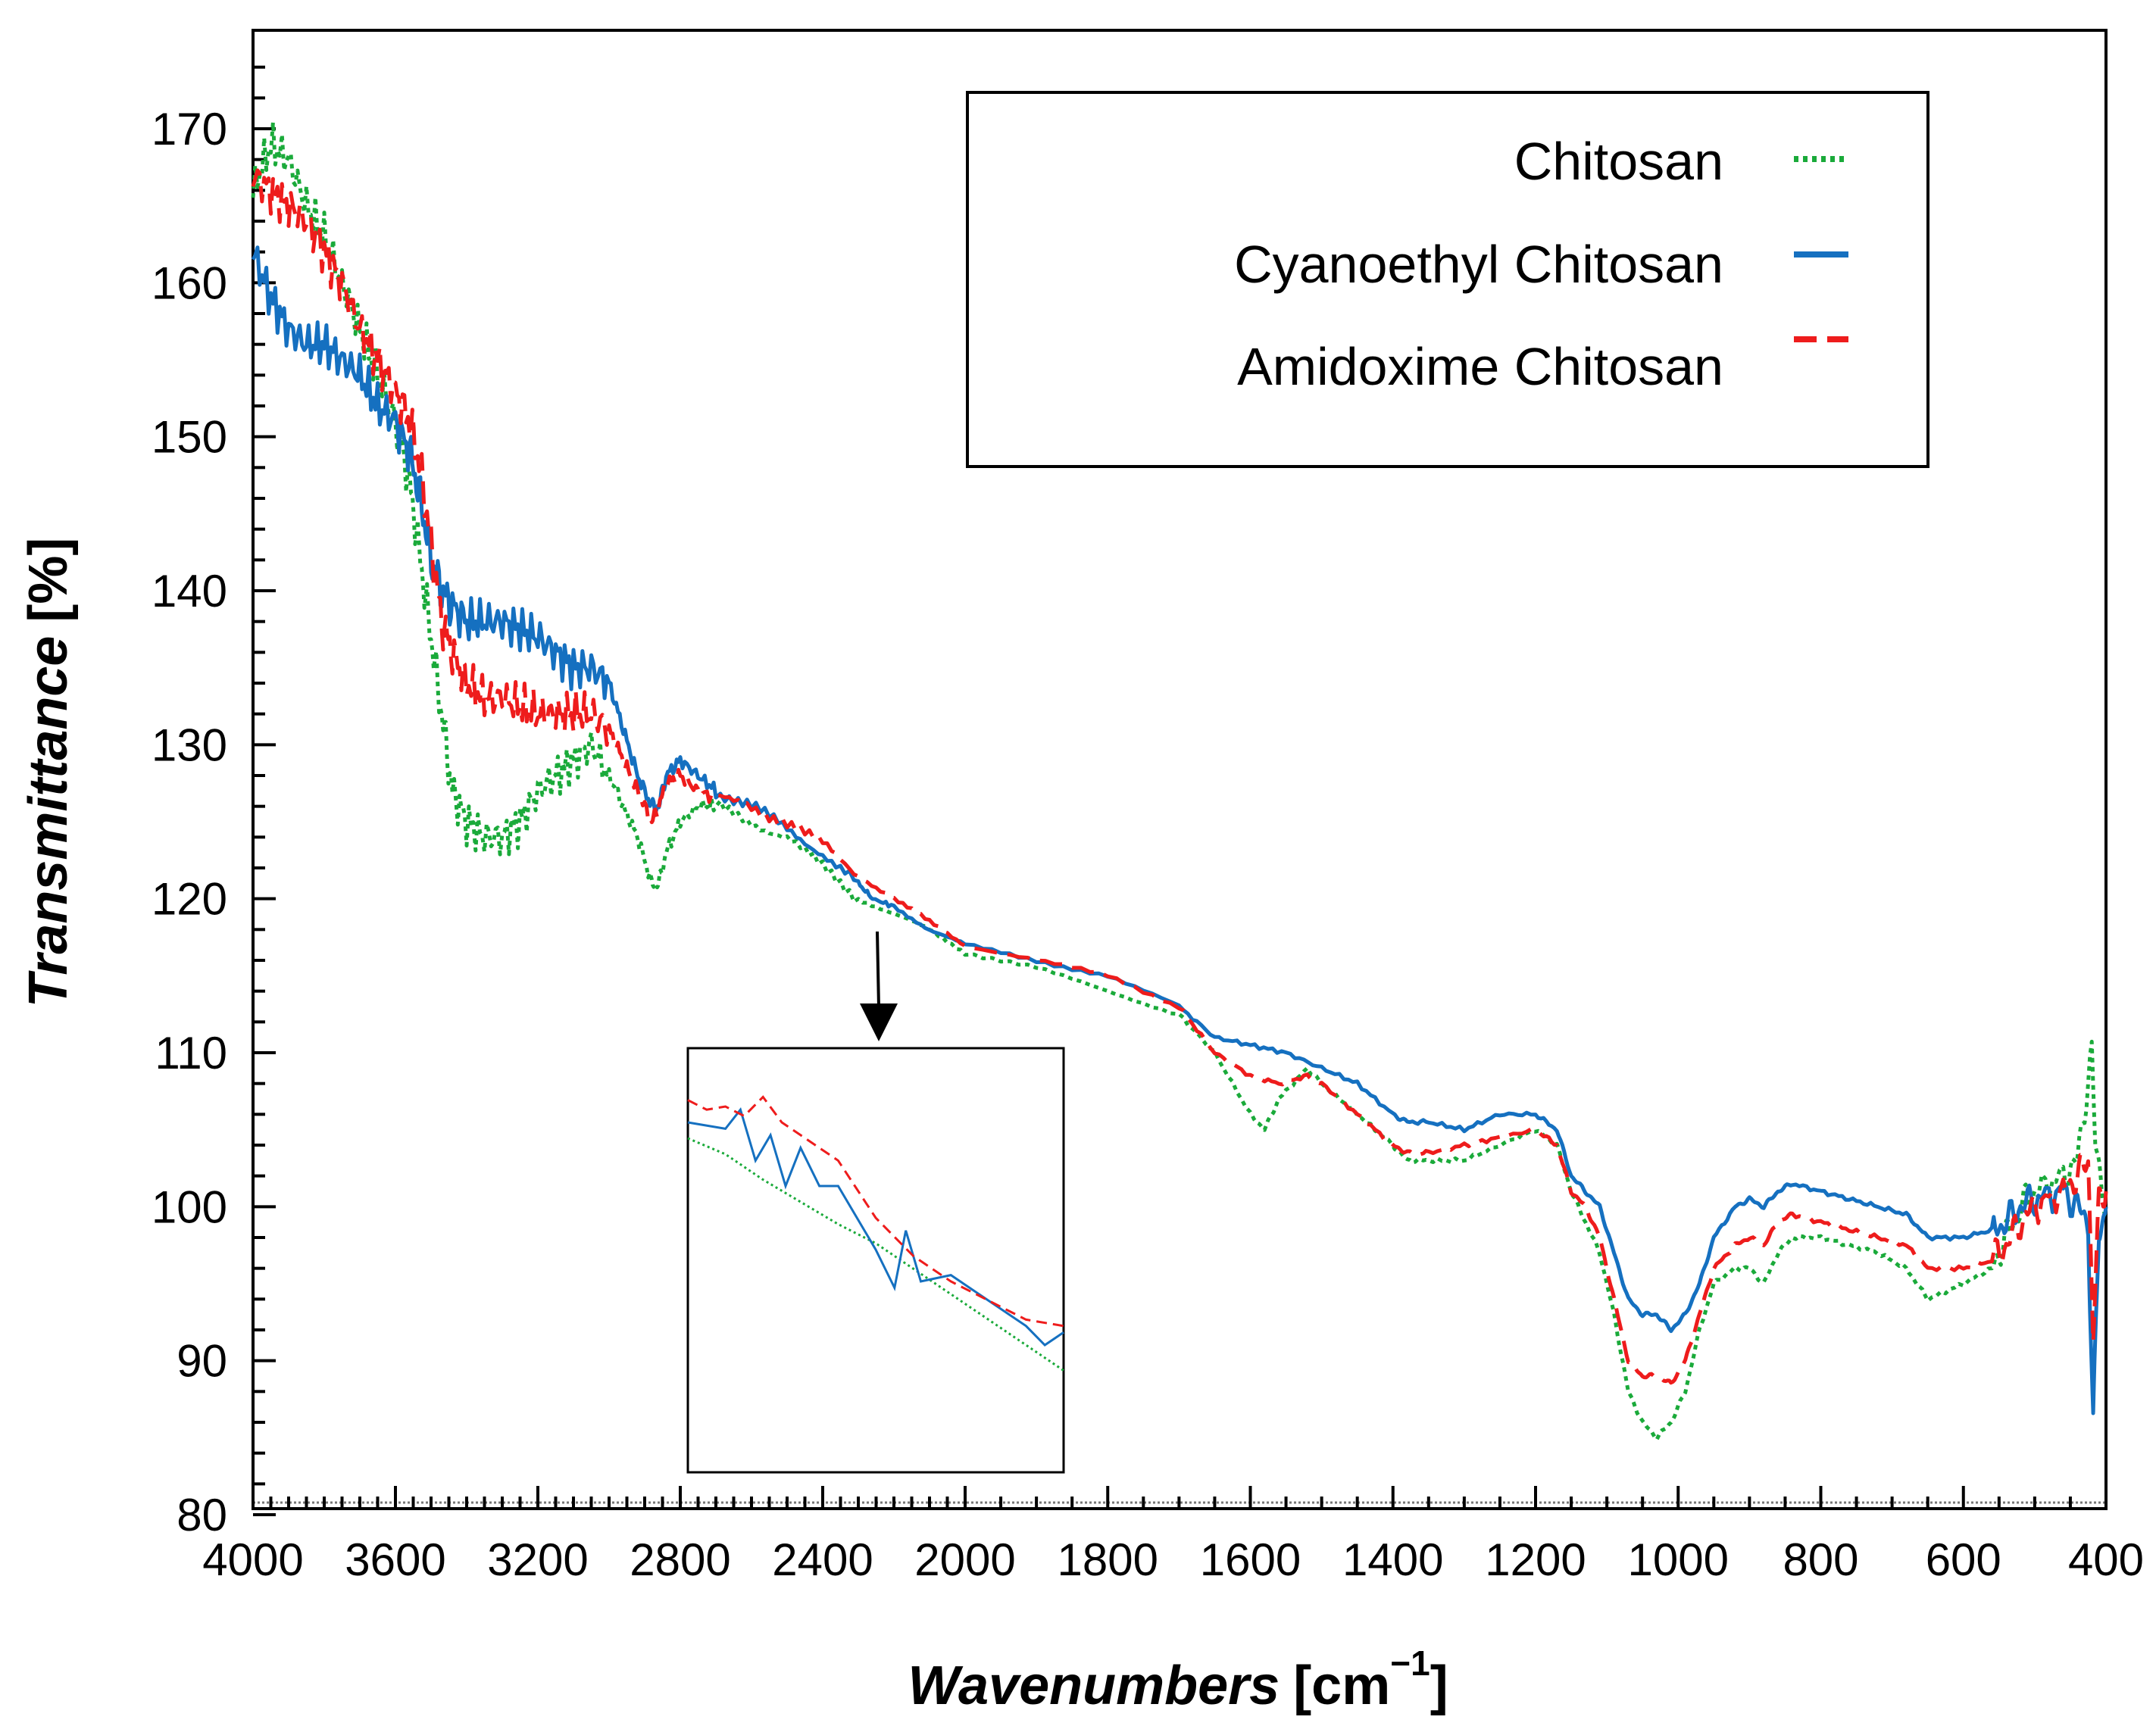 This screenshot has width=2156, height=1726. I want to click on legend-label-cyanoethyl: Cyanoethyl Chitosan, so click(1479, 264).